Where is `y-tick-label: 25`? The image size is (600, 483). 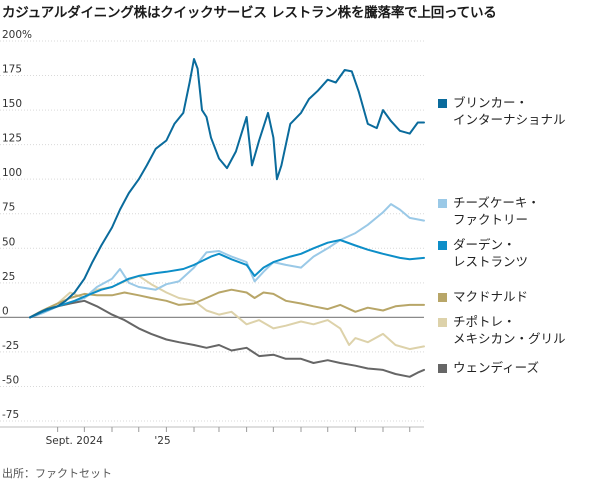 y-tick-label: 25 is located at coordinates (8, 277).